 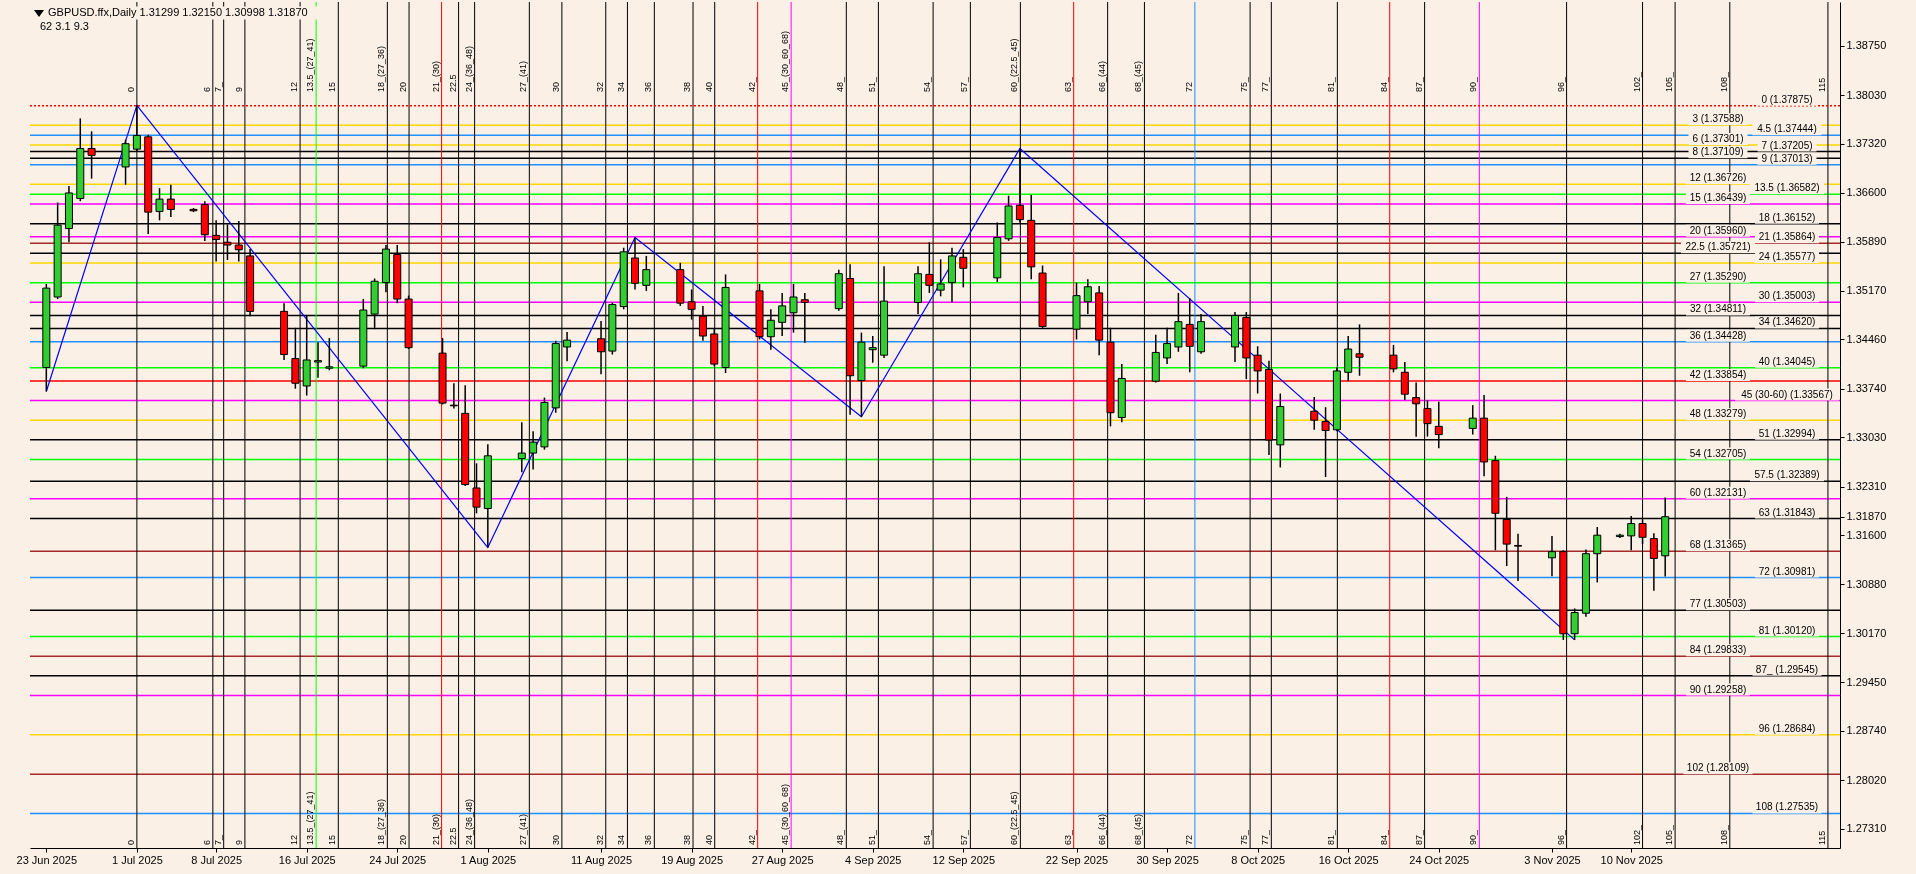 What do you see at coordinates (1718, 768) in the screenshot?
I see `ref-line-label: 102 (1.28109)` at bounding box center [1718, 768].